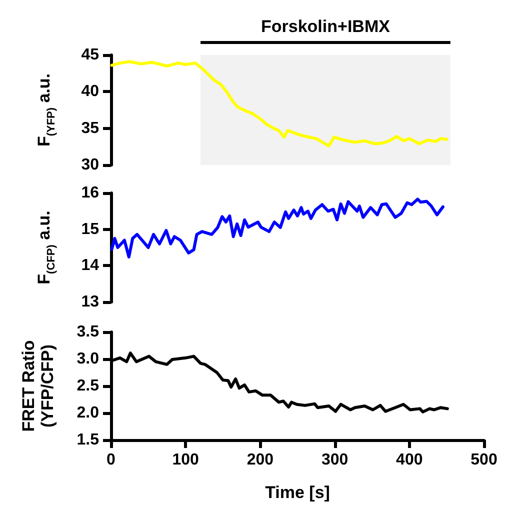 This screenshot has height=529, width=516. What do you see at coordinates (334, 460) in the screenshot?
I see `x-tick-label: 300` at bounding box center [334, 460].